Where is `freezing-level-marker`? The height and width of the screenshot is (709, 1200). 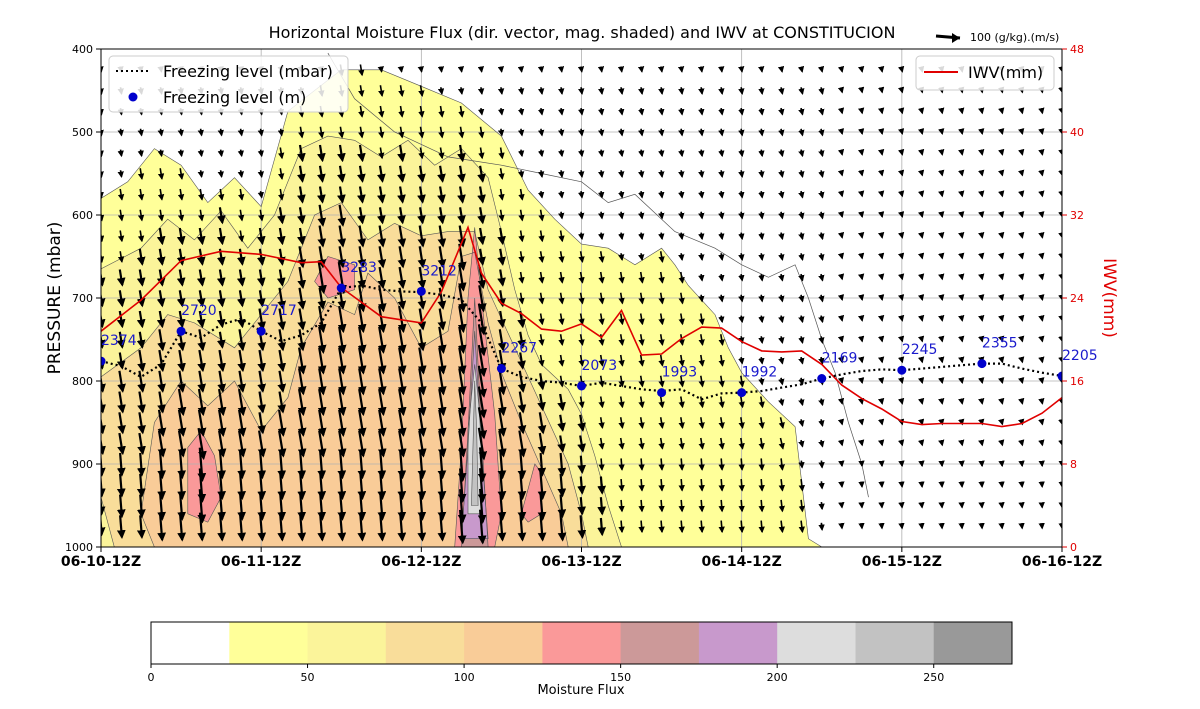 freezing-level-marker is located at coordinates (501, 369).